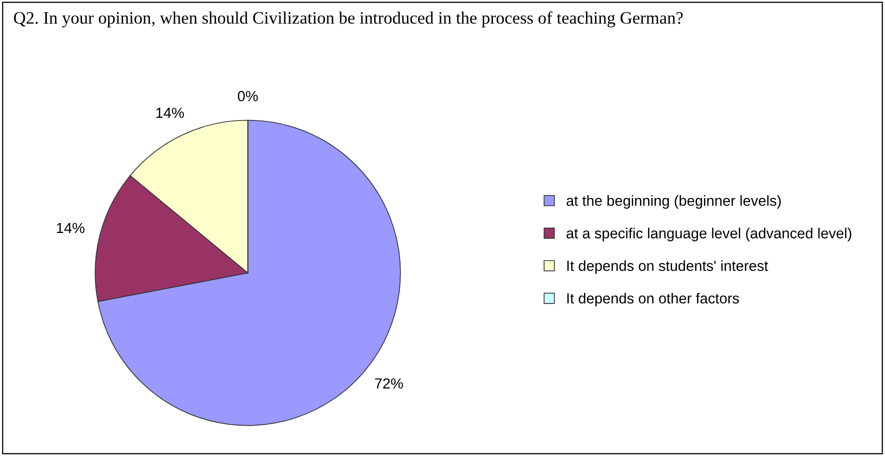 Image resolution: width=885 pixels, height=456 pixels. I want to click on chart-title: Q2. In your opinion, when should Civilization be introduced in the process of teaching German?, so click(348, 19).